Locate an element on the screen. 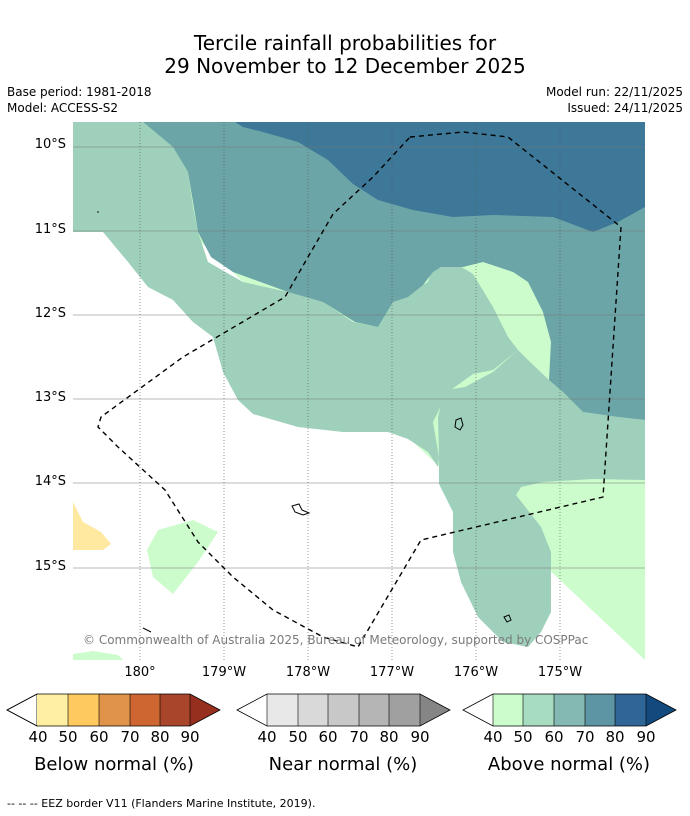 Image resolution: width=690 pixels, height=816 pixels. meta-left: Base period: 1981-2018 Model: ACCESS-S2 is located at coordinates (79, 100).